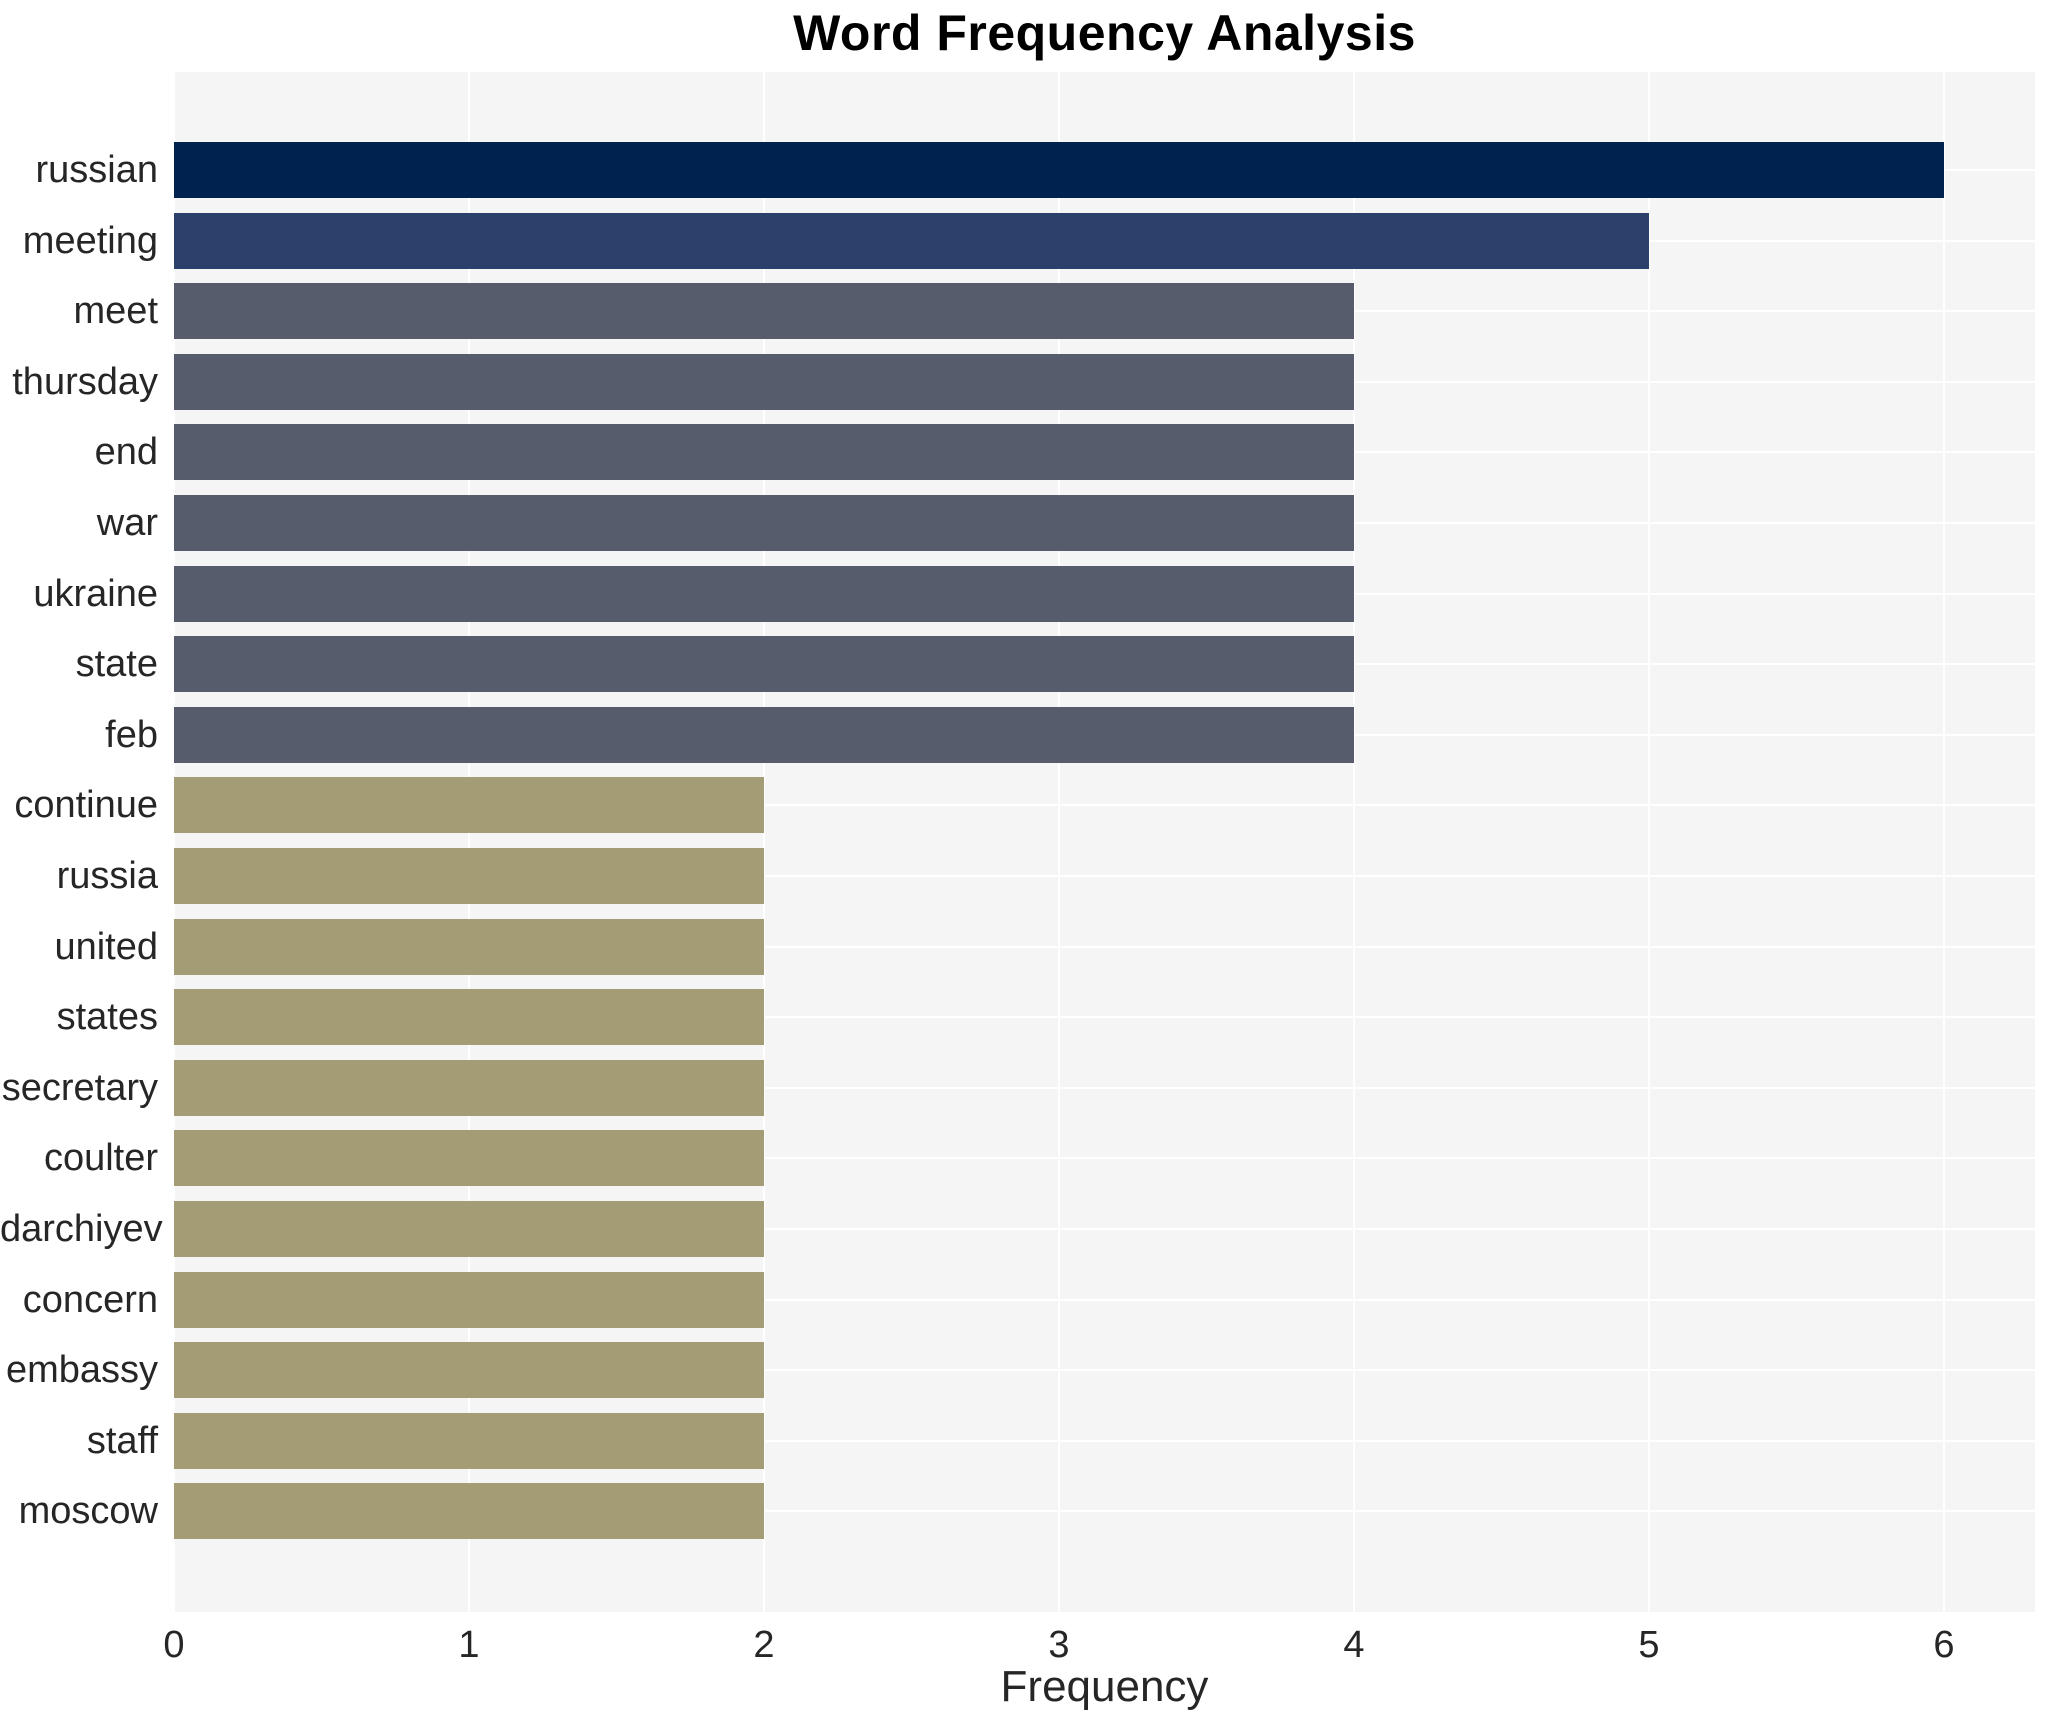 Image resolution: width=2052 pixels, height=1712 pixels. I want to click on bar-coulter, so click(469, 1158).